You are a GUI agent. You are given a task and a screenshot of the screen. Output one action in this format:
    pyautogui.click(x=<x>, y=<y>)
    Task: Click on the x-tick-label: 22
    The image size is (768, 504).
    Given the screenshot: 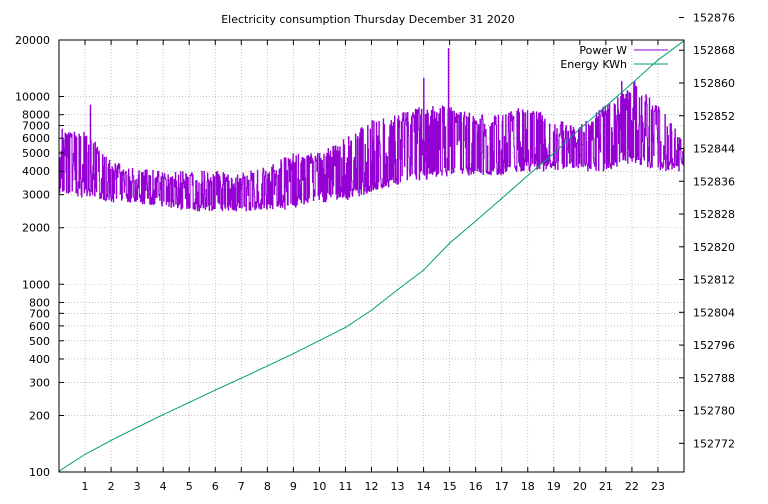 What is the action you would take?
    pyautogui.click(x=632, y=486)
    